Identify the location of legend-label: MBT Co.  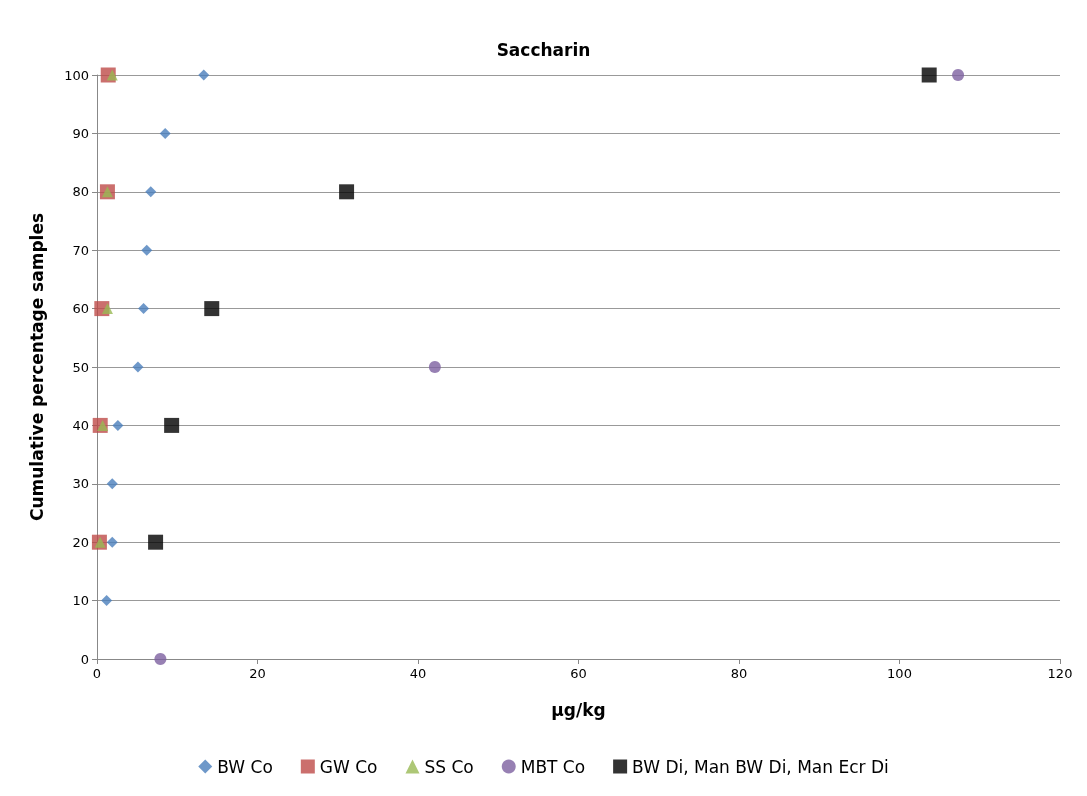
(553, 766).